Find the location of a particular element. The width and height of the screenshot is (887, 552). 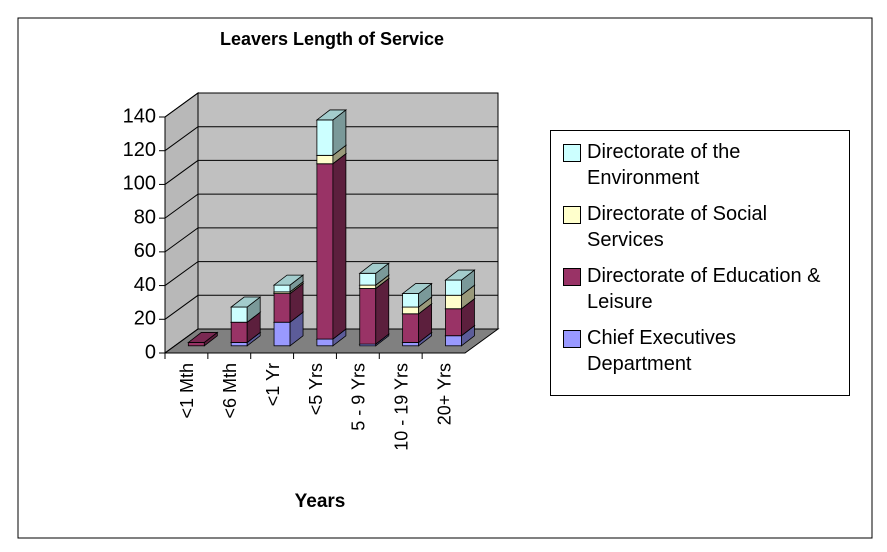

legend-item: Directorate of the Environment is located at coordinates (703, 165).